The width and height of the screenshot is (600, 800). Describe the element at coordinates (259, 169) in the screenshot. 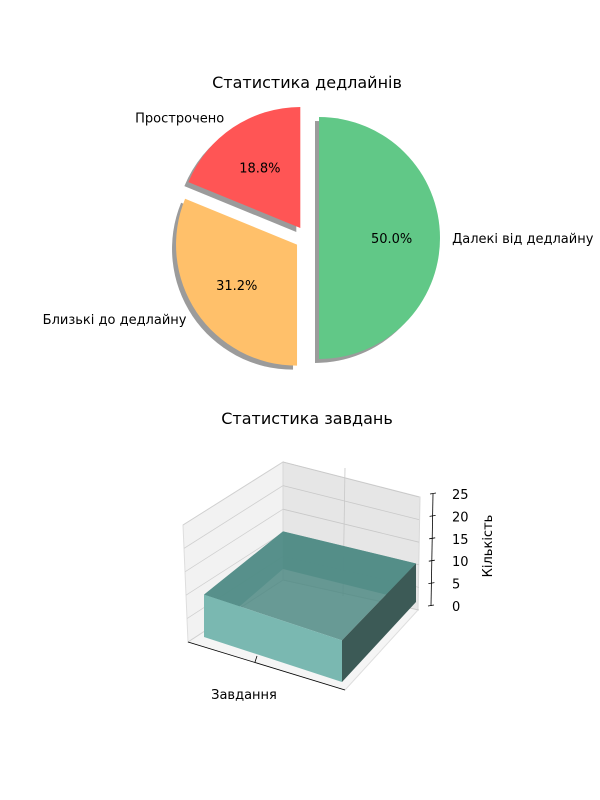

I see `pie-slice-1-percent-label: 18.8%` at that location.